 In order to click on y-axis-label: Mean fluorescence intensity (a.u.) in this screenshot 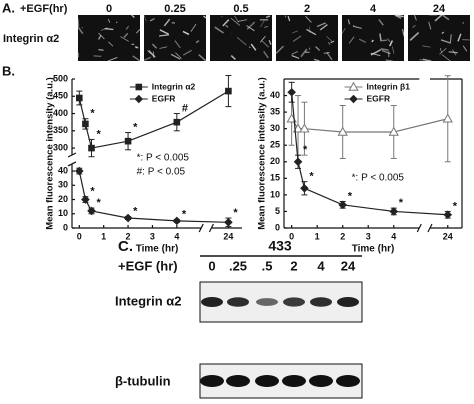, I will do `click(262, 153)`.